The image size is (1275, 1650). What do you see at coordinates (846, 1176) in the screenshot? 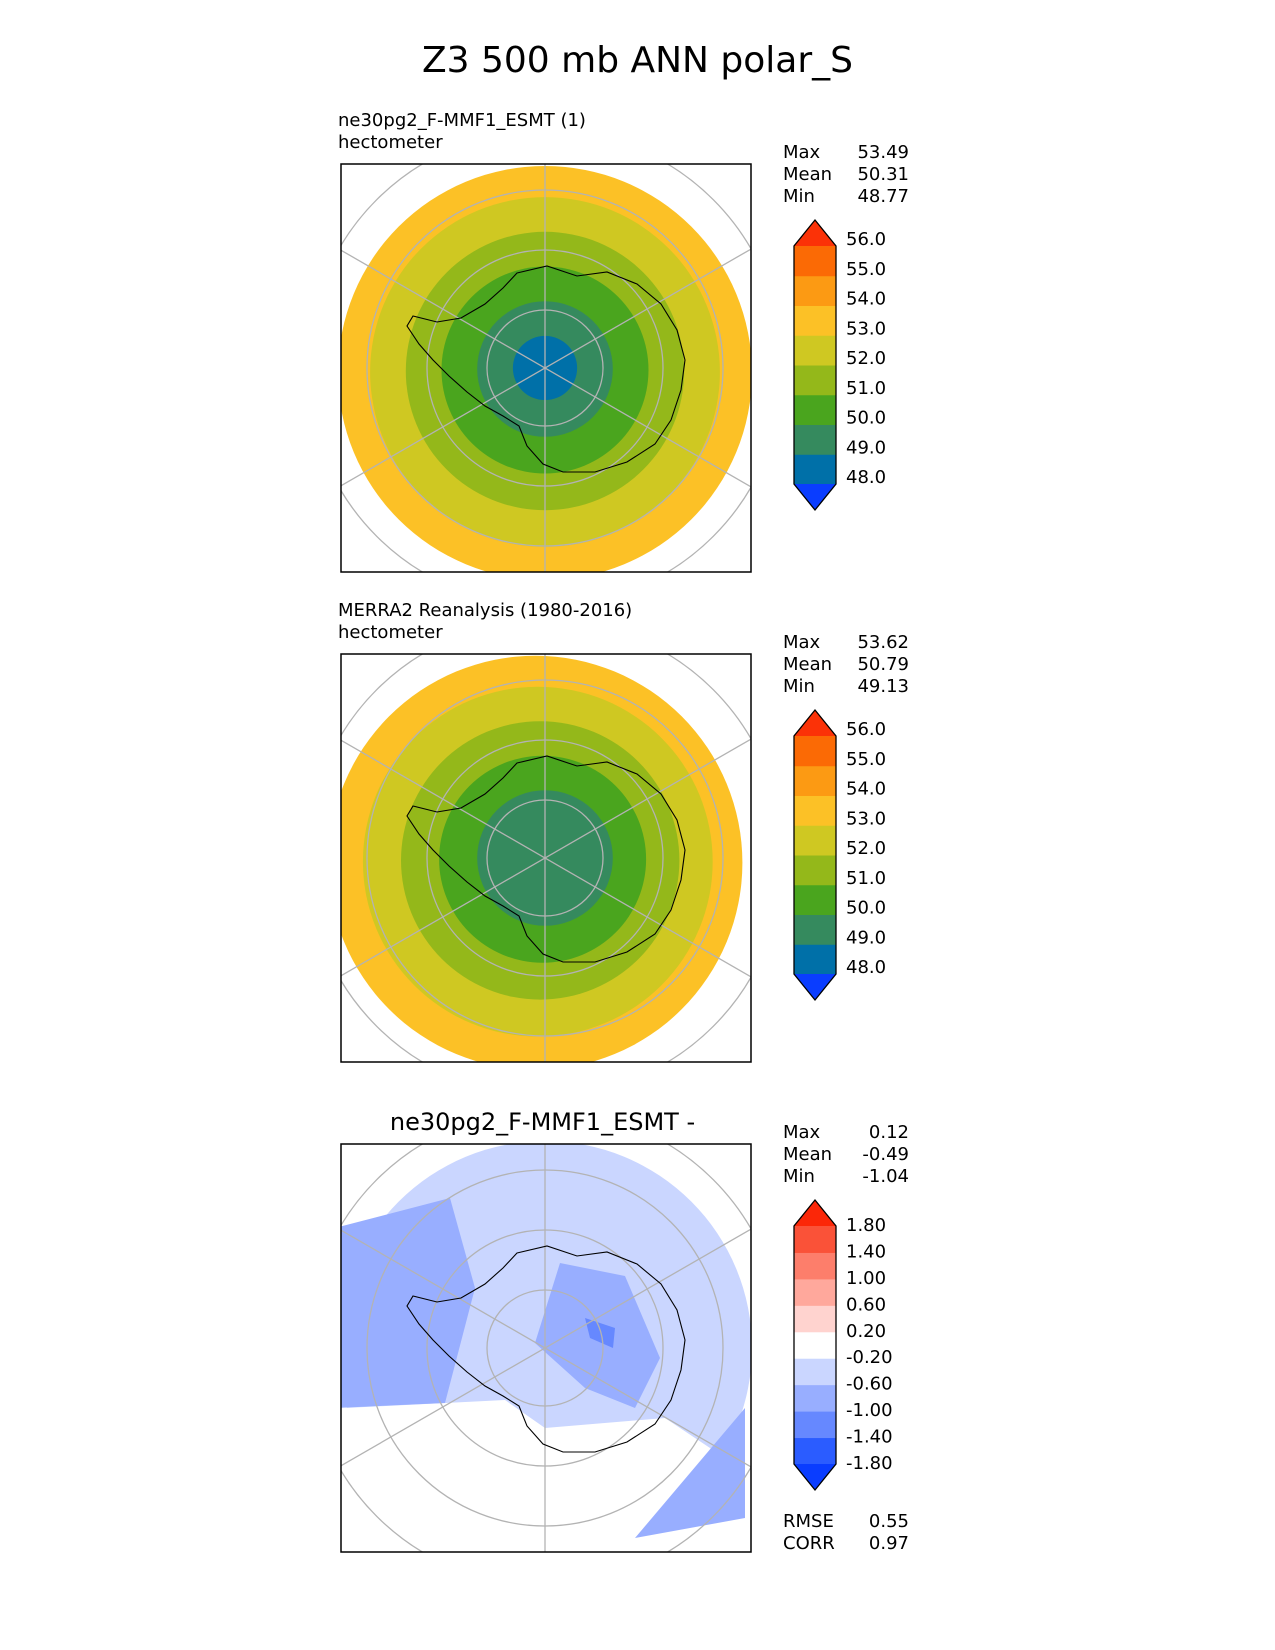
I see `stat-min-row: Min -1.04` at bounding box center [846, 1176].